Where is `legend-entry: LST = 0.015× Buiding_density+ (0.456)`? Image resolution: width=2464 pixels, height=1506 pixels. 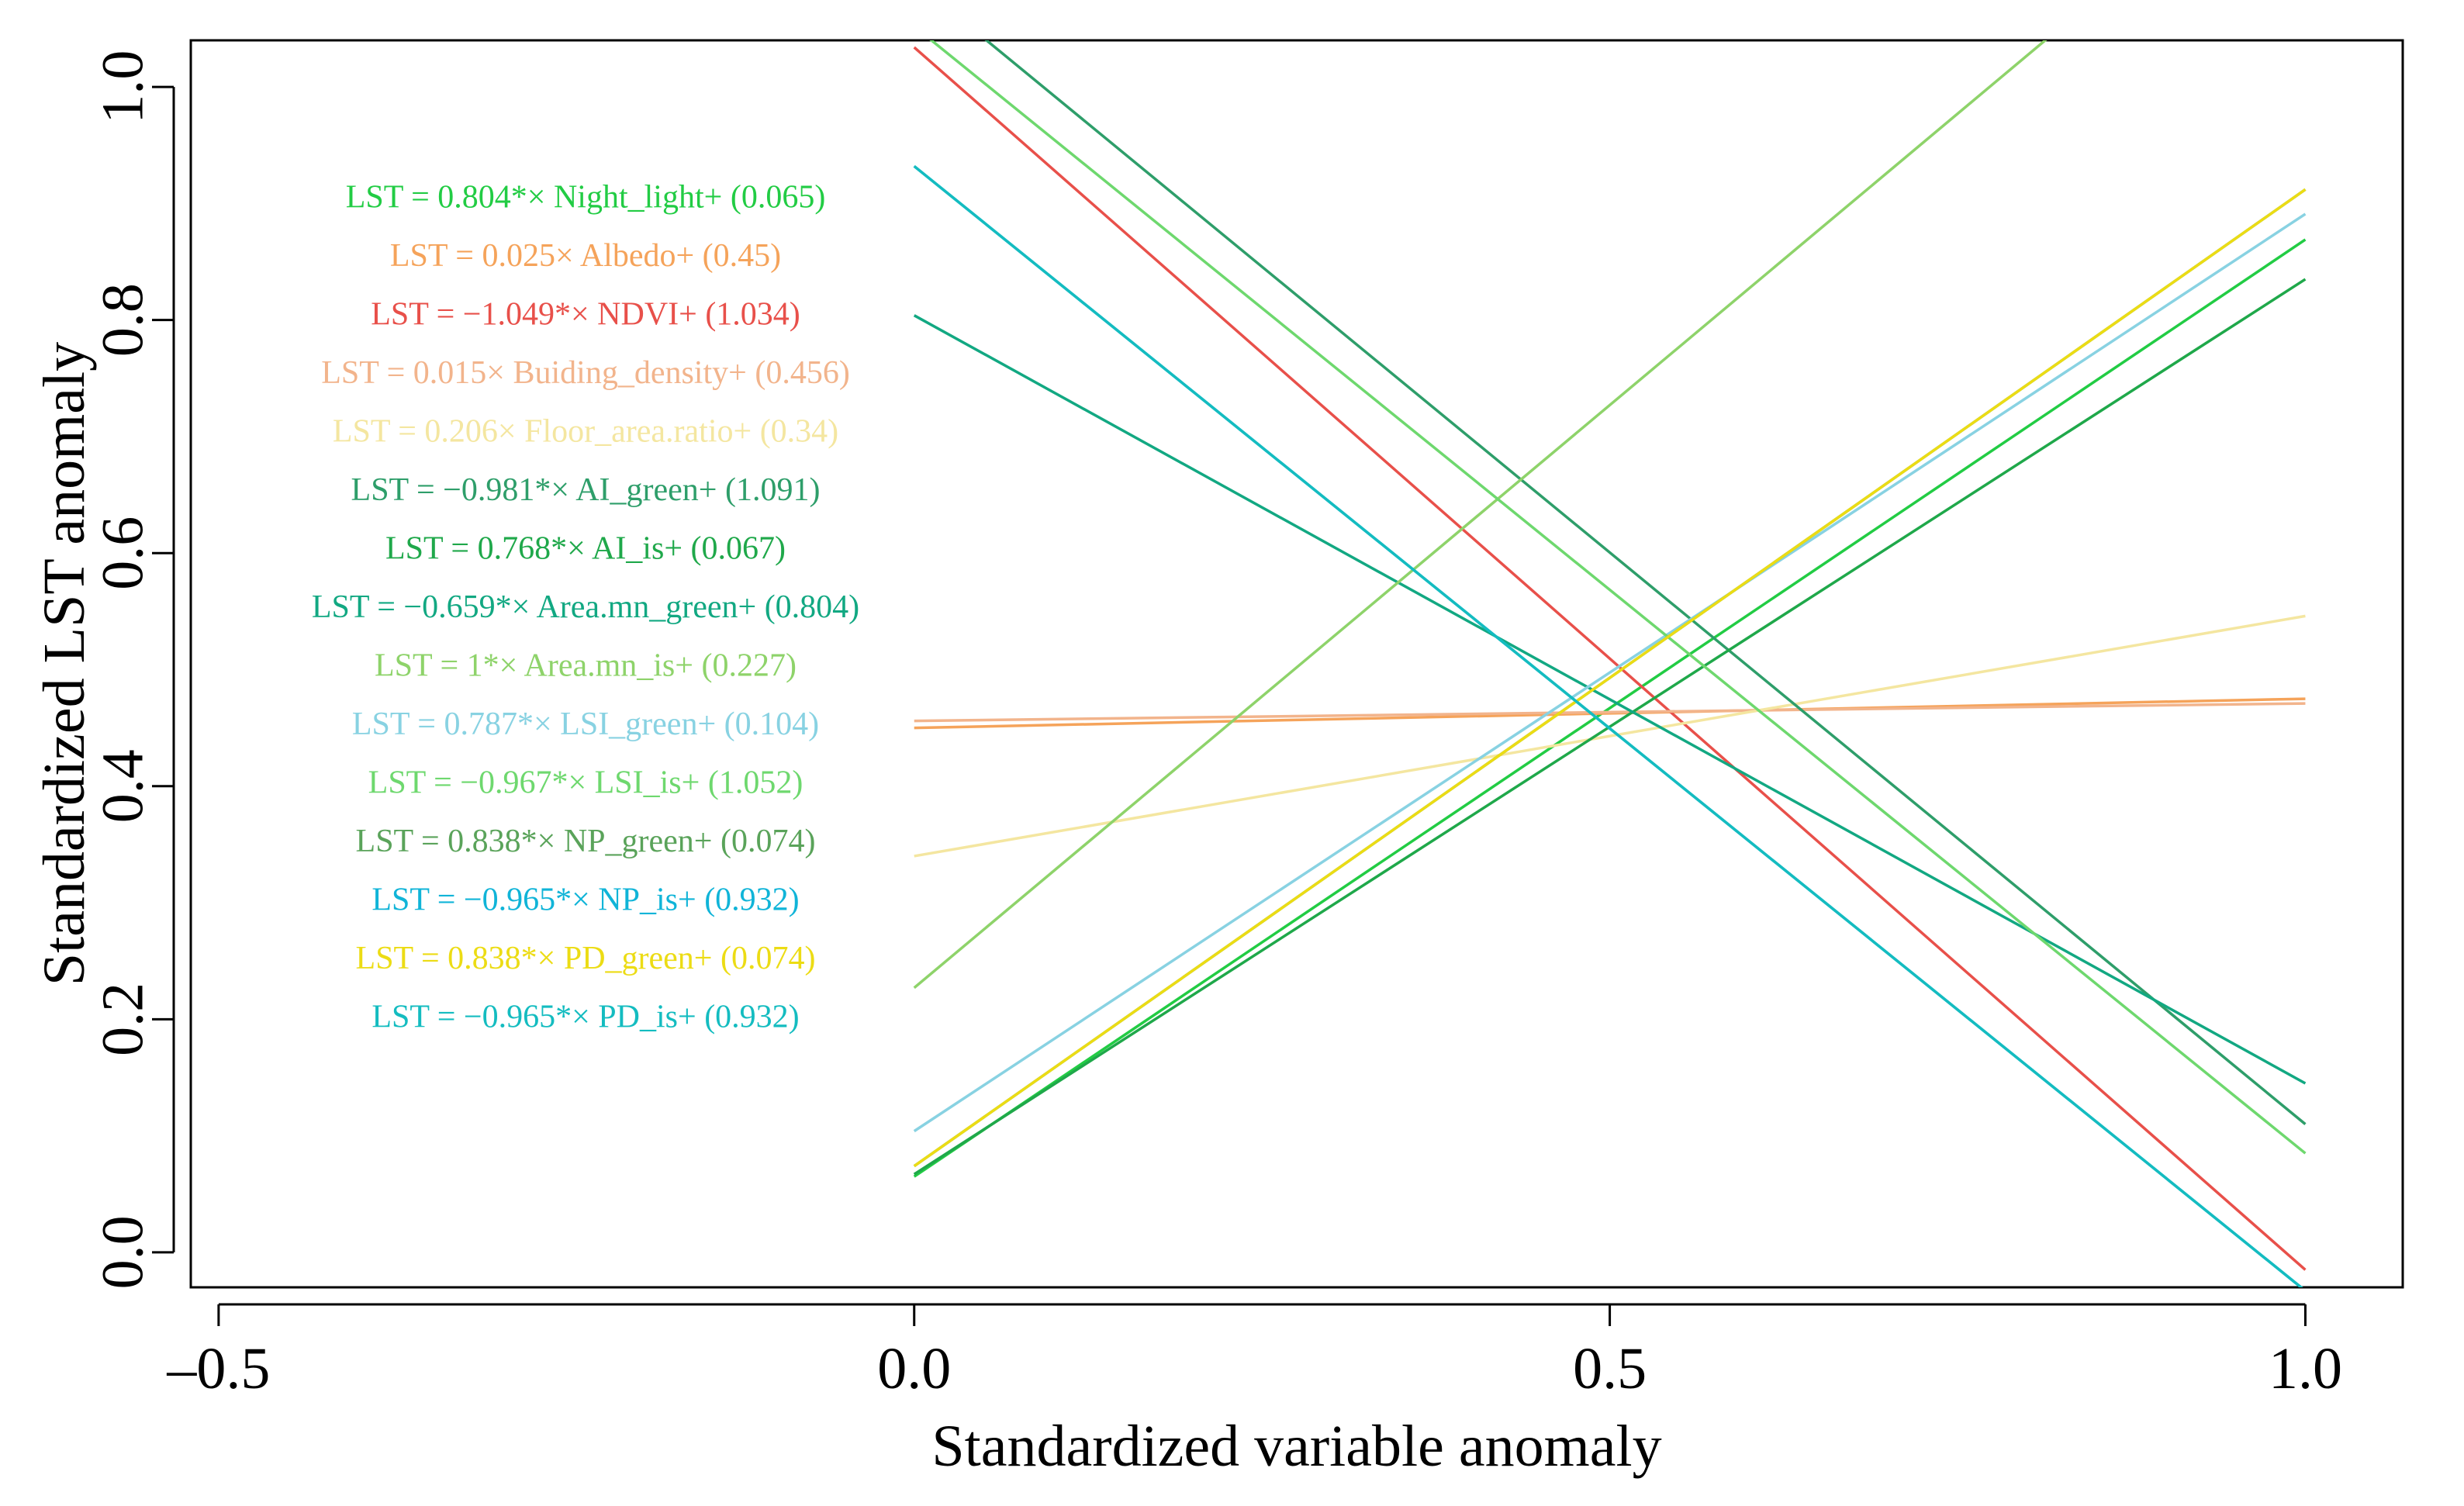
legend-entry: LST = 0.015× Buiding_density+ (0.456) is located at coordinates (585, 373).